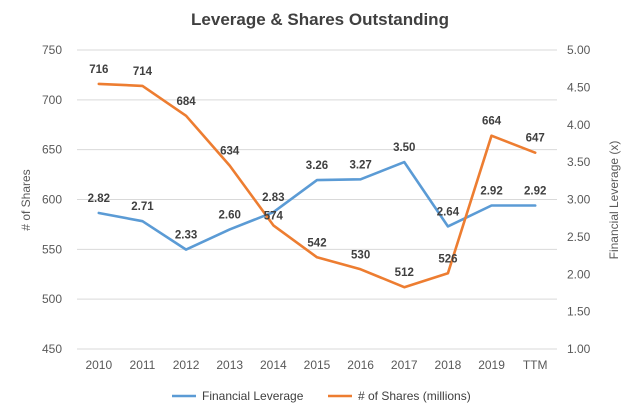 The width and height of the screenshot is (640, 415). Describe the element at coordinates (579, 125) in the screenshot. I see `right-tick-label: 4.00` at that location.